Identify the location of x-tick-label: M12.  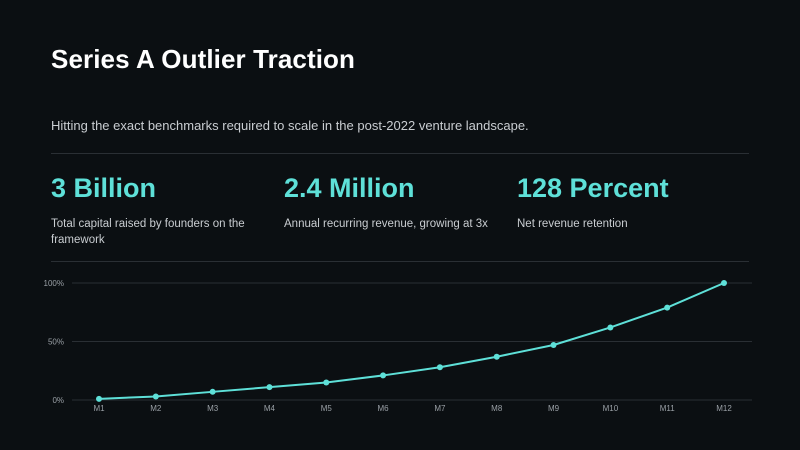
(724, 408).